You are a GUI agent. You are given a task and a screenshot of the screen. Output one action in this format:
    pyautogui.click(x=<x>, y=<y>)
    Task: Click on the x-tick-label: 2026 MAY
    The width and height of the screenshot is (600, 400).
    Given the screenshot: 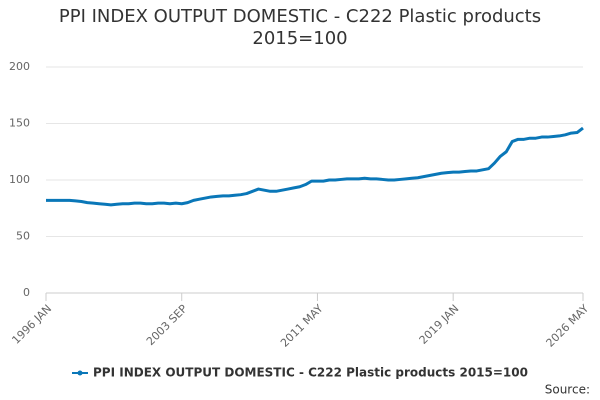 What is the action you would take?
    pyautogui.click(x=568, y=326)
    